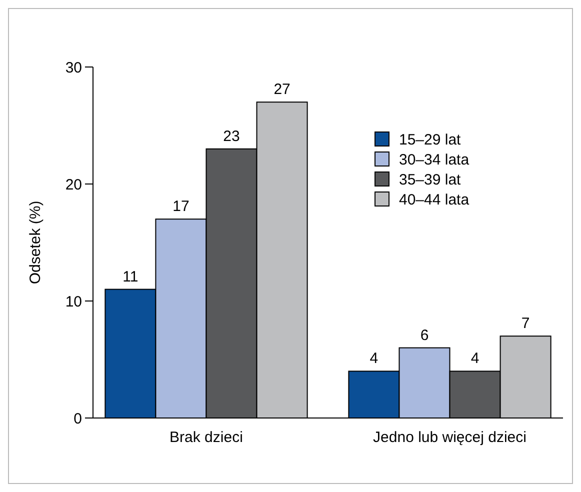  What do you see at coordinates (73, 185) in the screenshot?
I see `y-tick-label: 20` at bounding box center [73, 185].